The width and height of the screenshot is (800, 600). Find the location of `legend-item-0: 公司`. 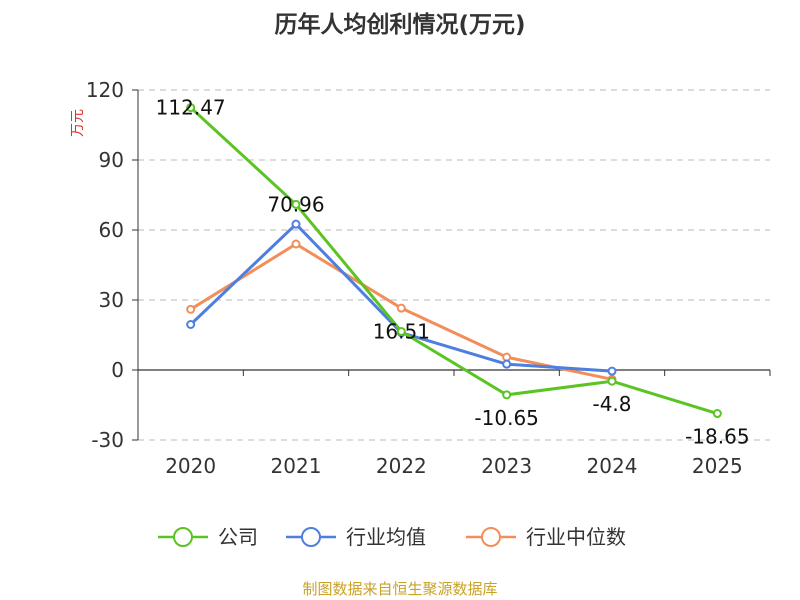

legend-item-0: 公司 is located at coordinates (208, 537).